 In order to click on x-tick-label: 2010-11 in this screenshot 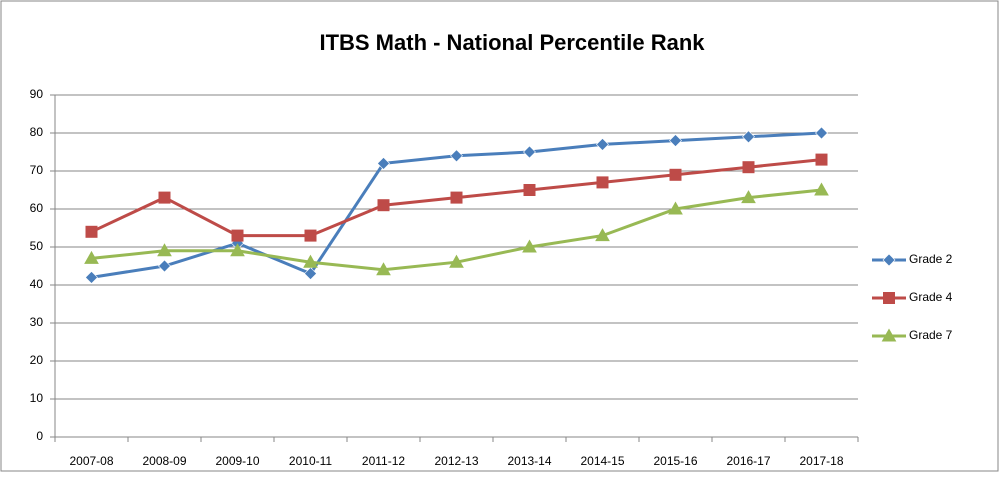, I will do `click(310, 461)`.